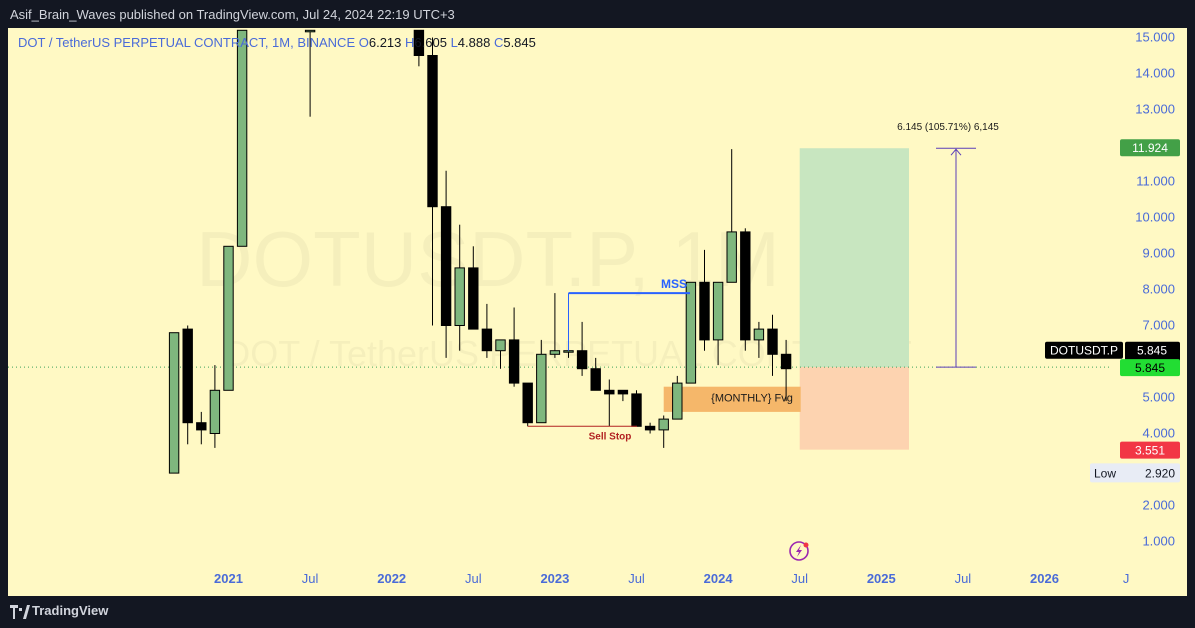 Image resolution: width=1195 pixels, height=628 pixels. What do you see at coordinates (1158, 289) in the screenshot?
I see `y-tick-label: 8.000` at bounding box center [1158, 289].